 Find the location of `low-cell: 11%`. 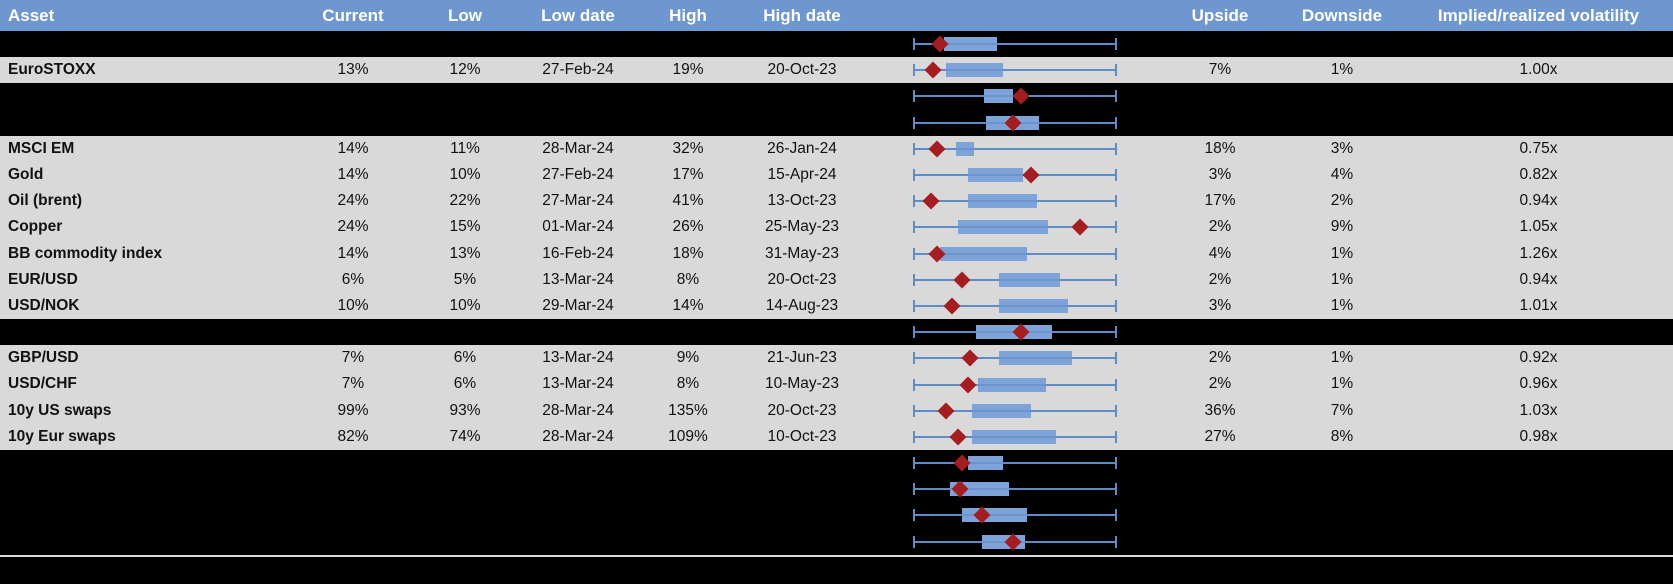

low-cell: 11% is located at coordinates (465, 148).